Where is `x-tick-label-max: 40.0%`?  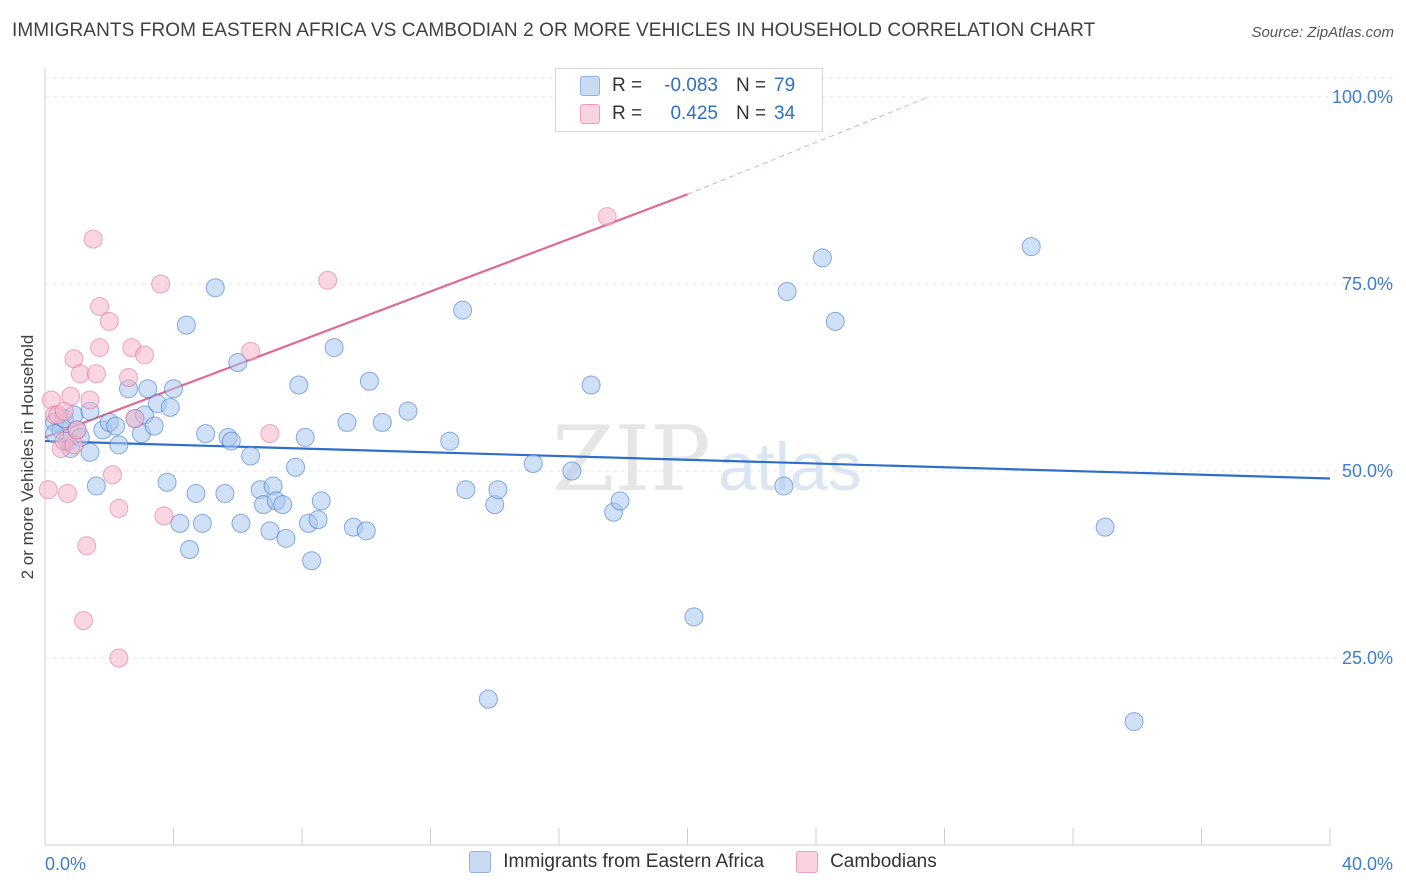
x-tick-label-max: 40.0% is located at coordinates (1367, 864).